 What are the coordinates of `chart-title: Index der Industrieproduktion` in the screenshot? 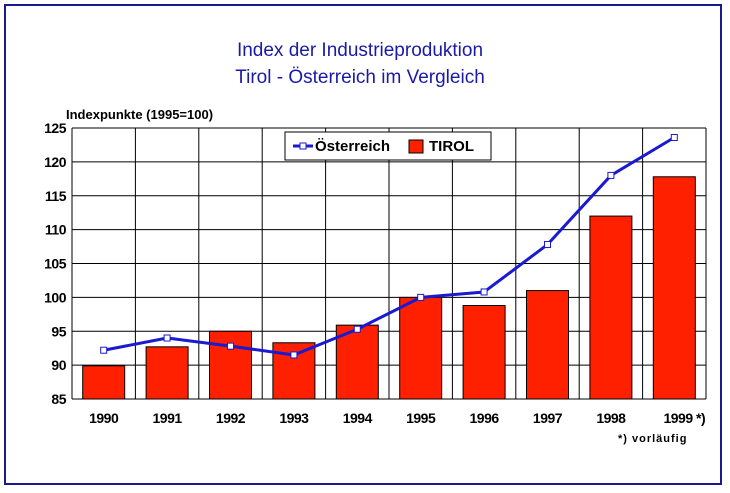 It's located at (360, 50).